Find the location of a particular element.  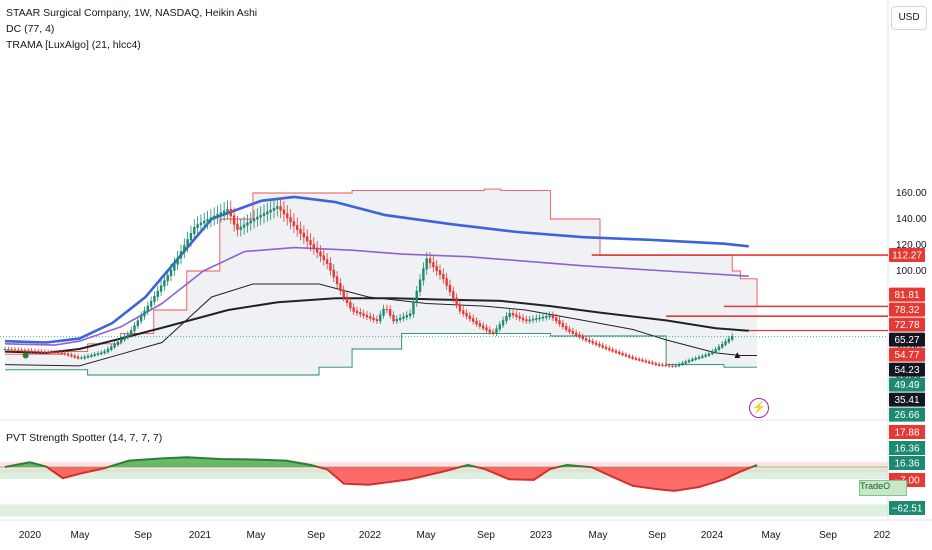

pvt-positive-area is located at coordinates (381, 462).